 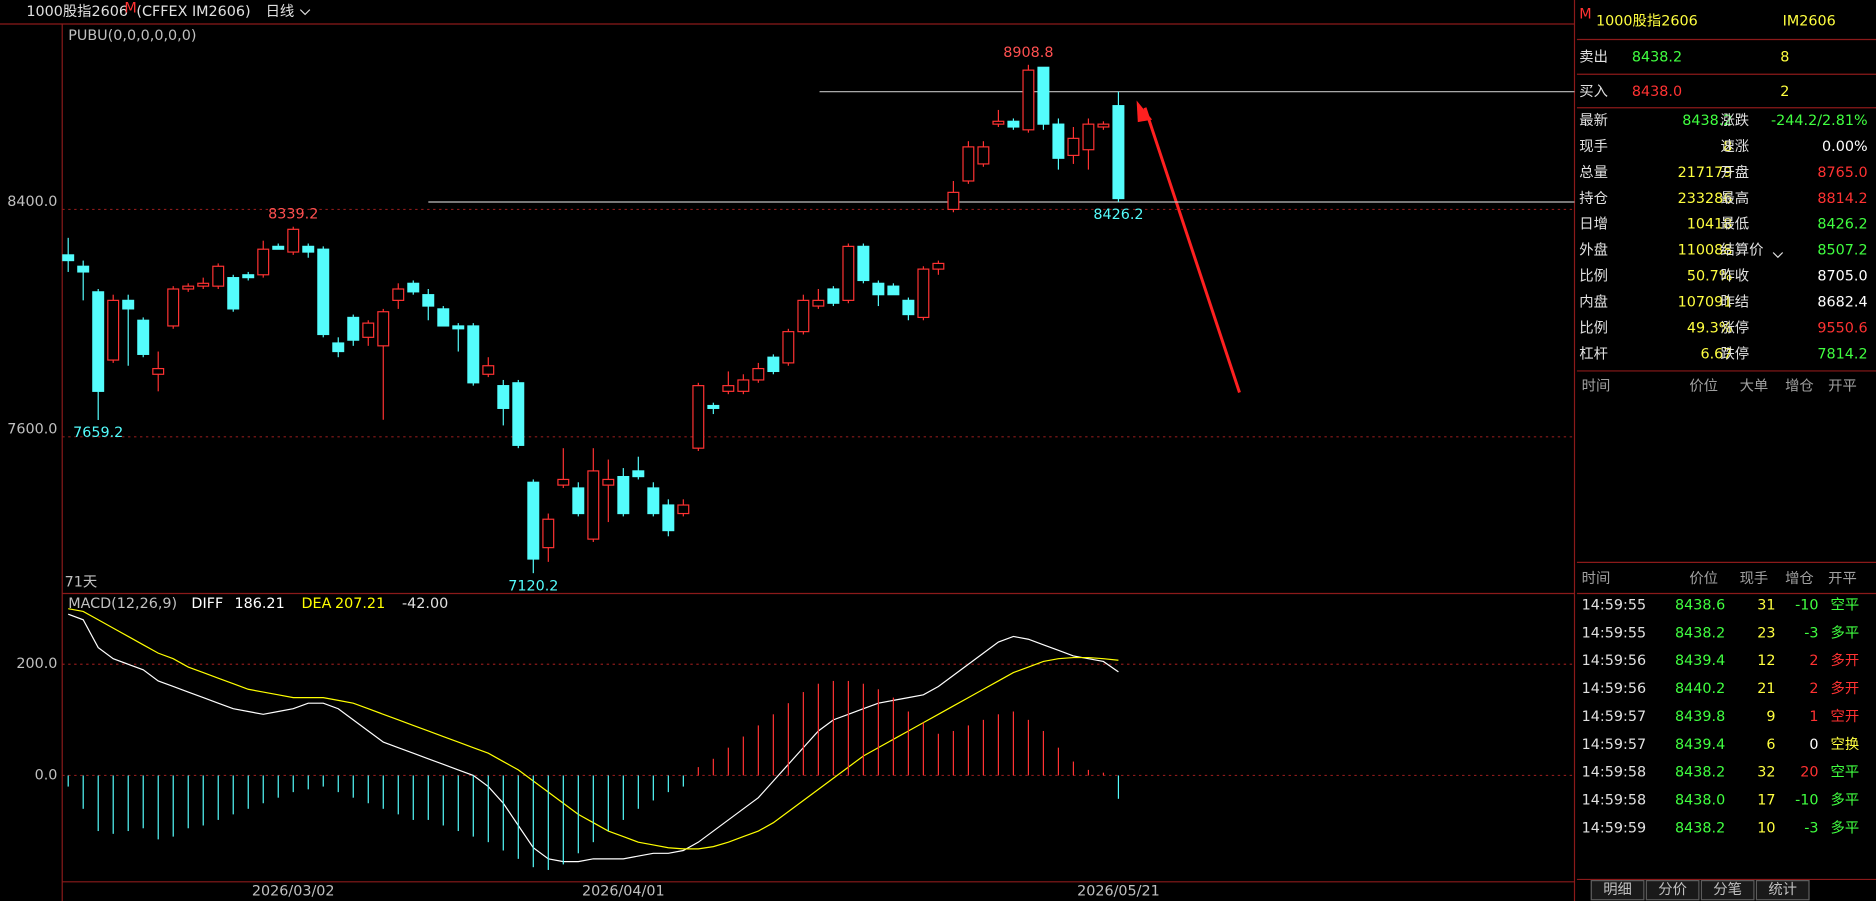 I want to click on stat-value: 10418, so click(x=1710, y=225).